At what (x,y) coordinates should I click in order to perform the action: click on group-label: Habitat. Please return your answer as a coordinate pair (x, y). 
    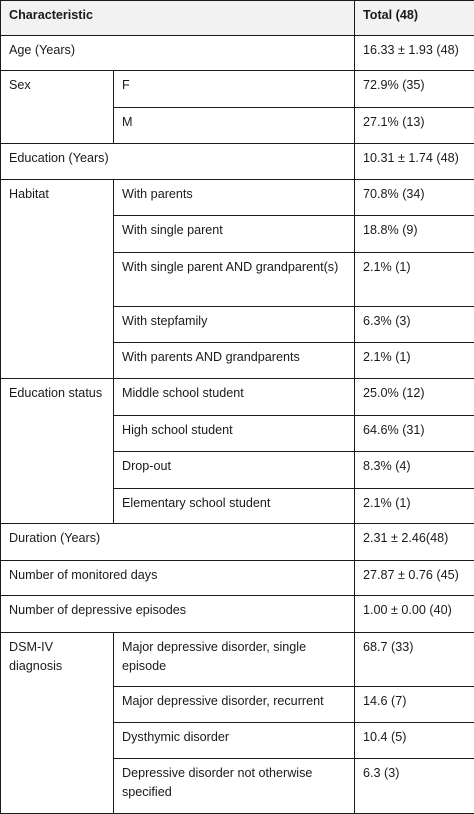
    Looking at the image, I should click on (57, 278).